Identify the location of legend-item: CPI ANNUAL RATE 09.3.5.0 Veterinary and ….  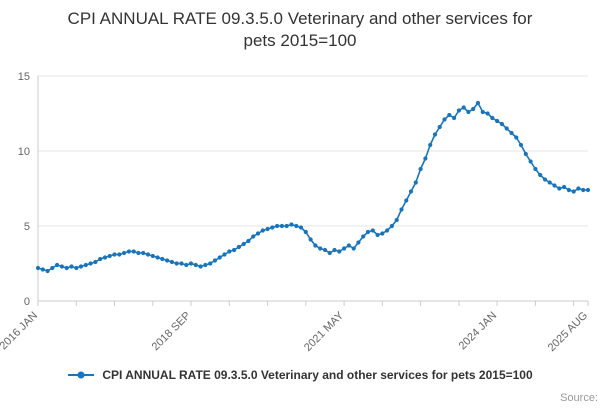
(300, 375).